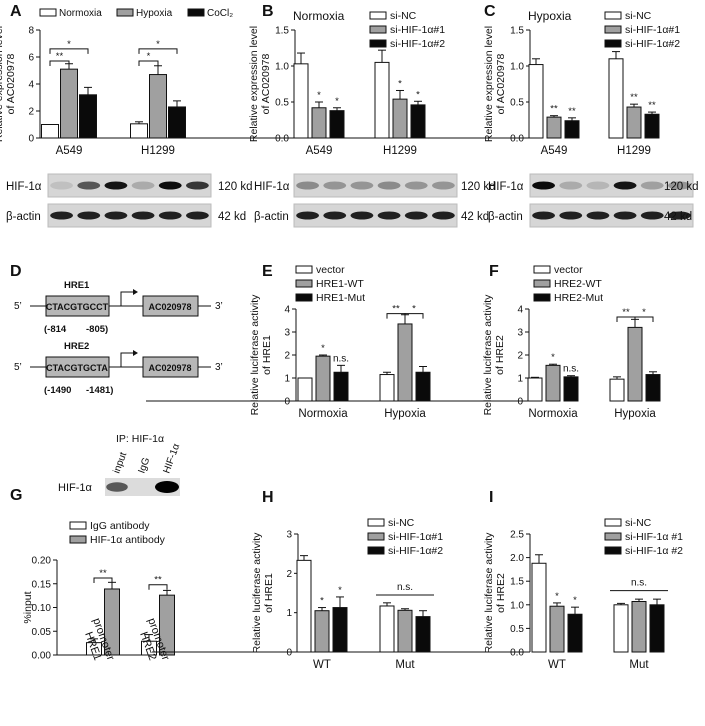 This screenshot has width=705, height=726. What do you see at coordinates (490, 11) in the screenshot?
I see `panel-label: C` at bounding box center [490, 11].